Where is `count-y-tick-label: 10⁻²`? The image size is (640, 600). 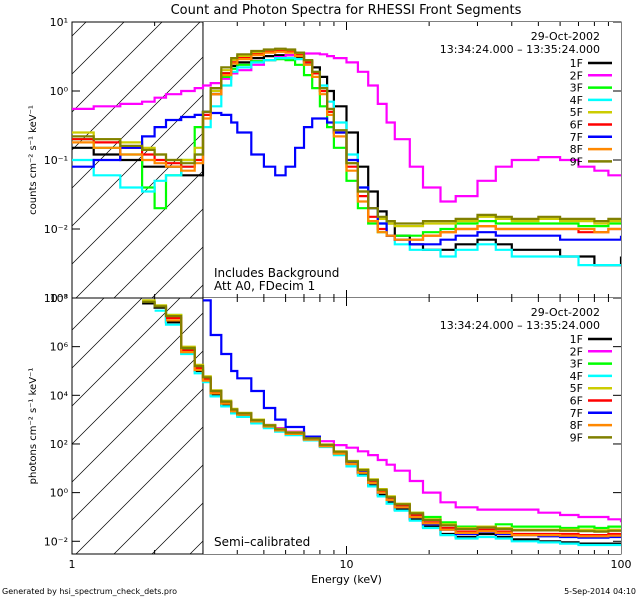 count-y-tick-label: 10⁻² is located at coordinates (56, 229).